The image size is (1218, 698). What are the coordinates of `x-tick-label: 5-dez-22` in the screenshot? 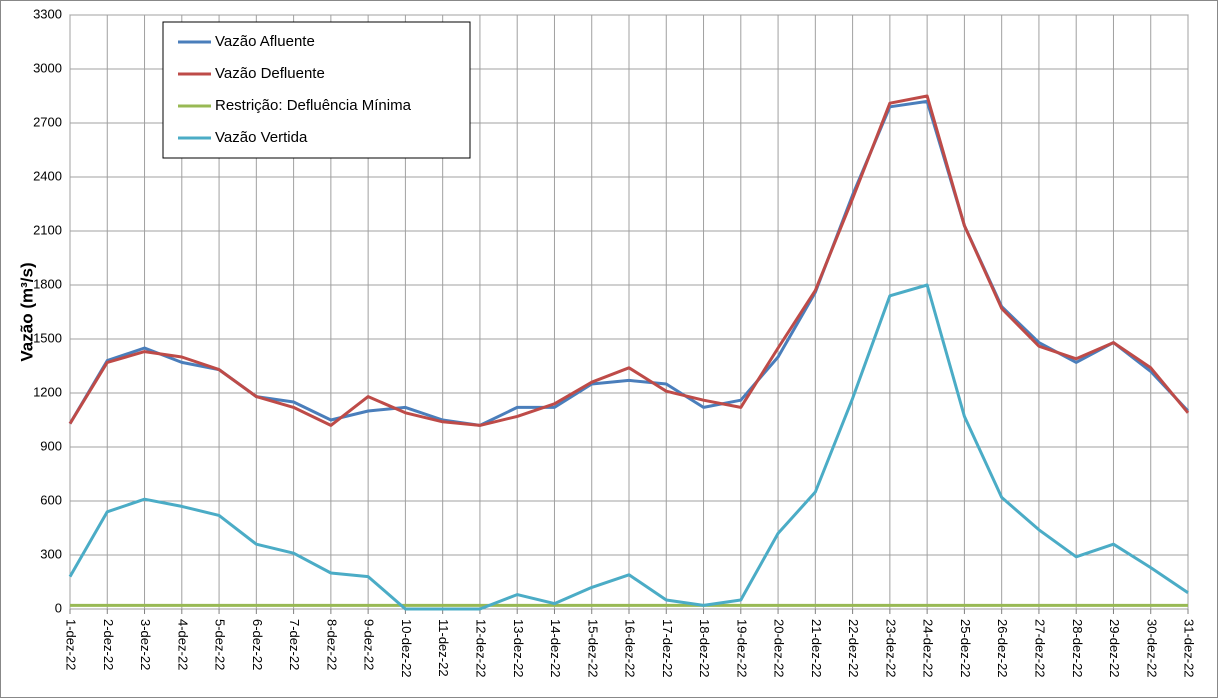 It's located at (220, 644).